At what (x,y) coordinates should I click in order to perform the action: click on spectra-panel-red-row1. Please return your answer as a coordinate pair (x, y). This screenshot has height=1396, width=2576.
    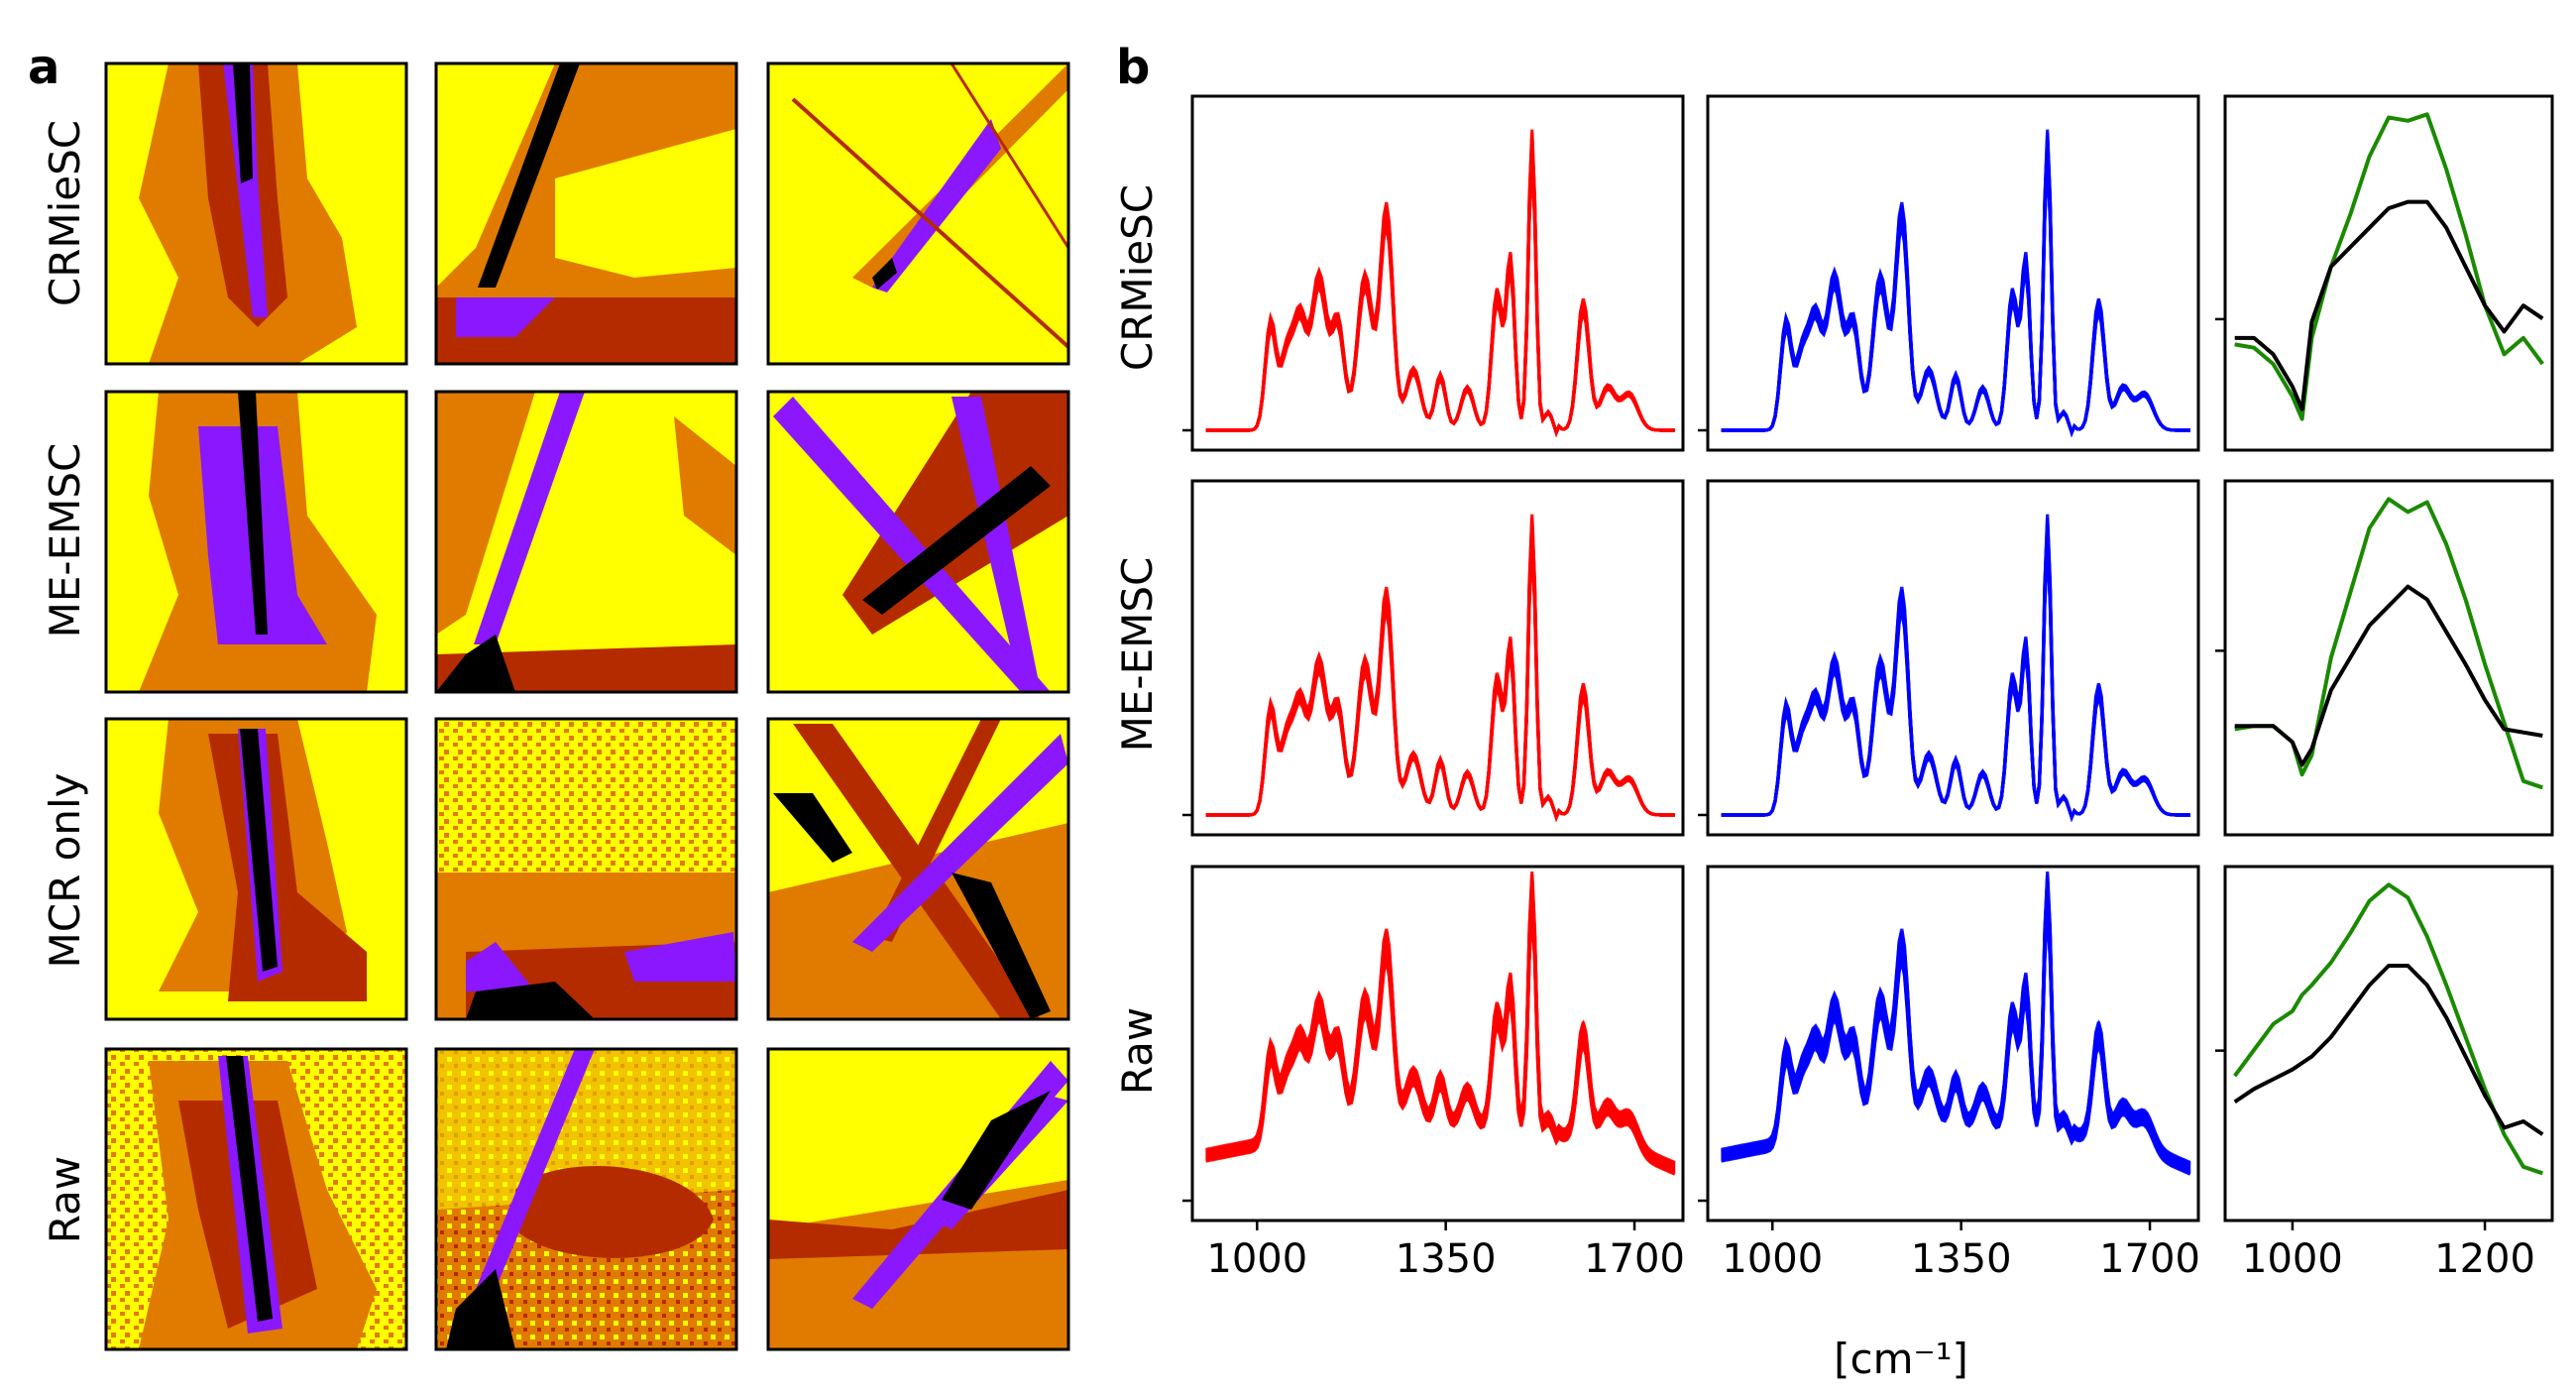
    Looking at the image, I should click on (1433, 658).